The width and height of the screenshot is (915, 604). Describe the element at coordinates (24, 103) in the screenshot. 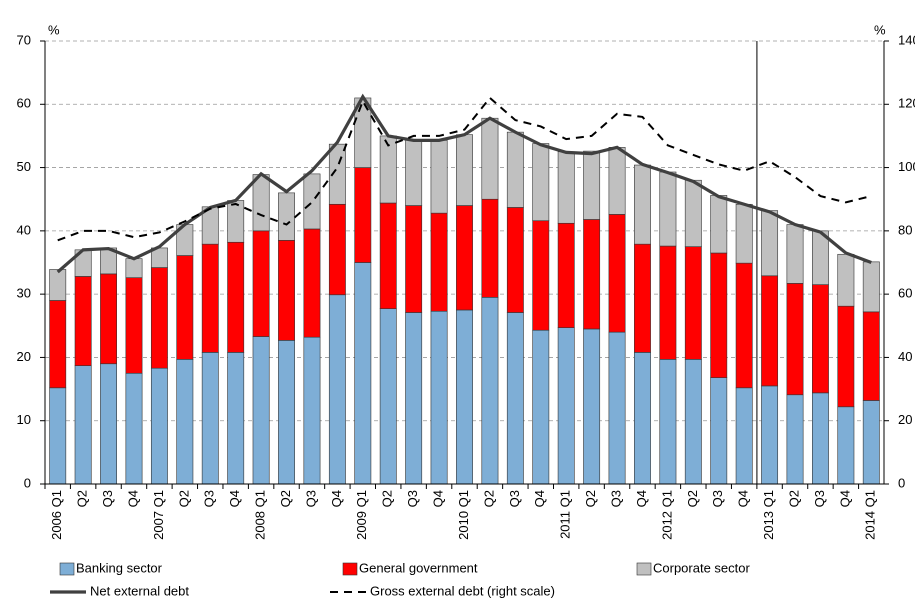

I see `y-tick-label: 60` at that location.